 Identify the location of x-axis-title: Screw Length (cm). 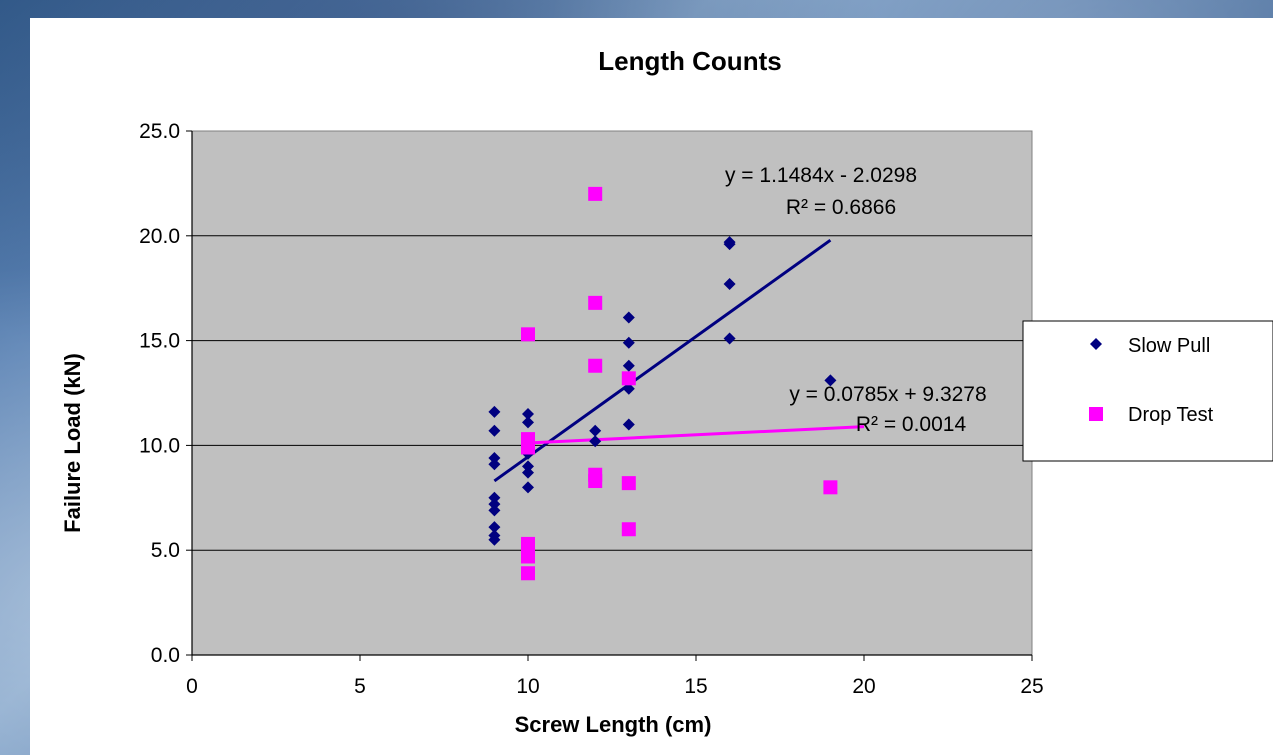
(613, 724).